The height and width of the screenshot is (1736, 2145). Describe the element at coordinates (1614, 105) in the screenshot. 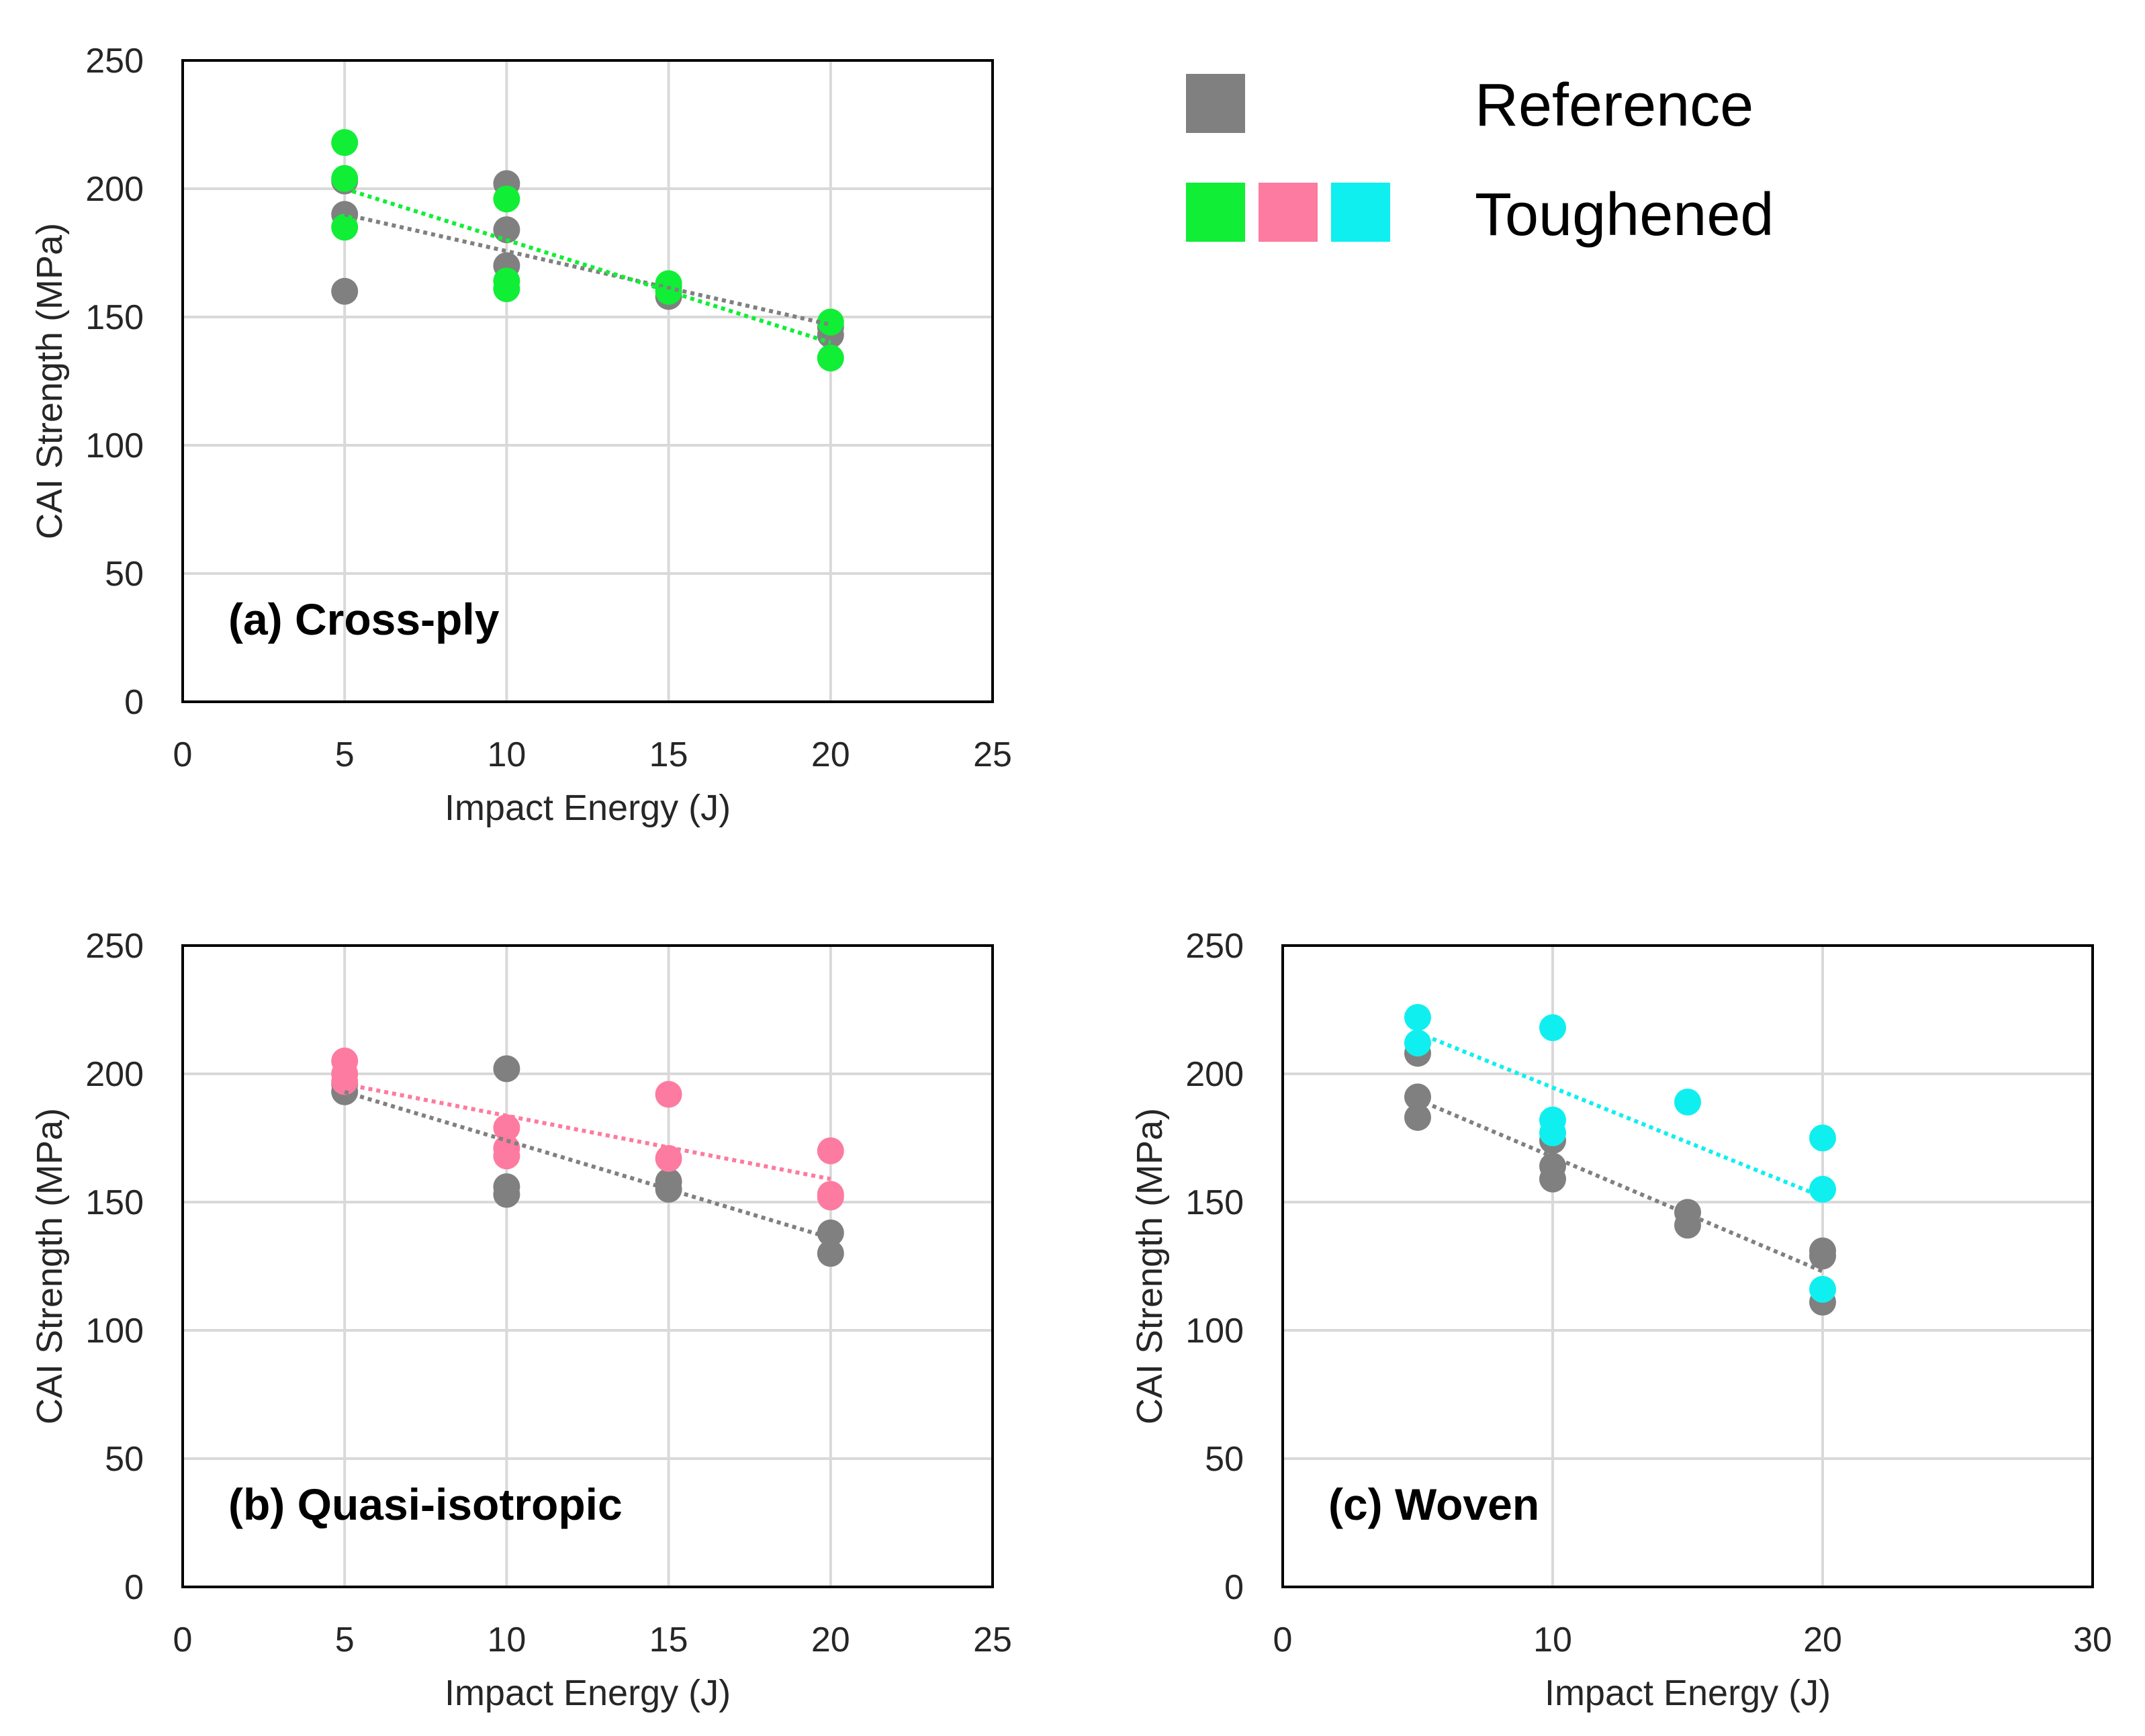

I see `legend-label-reference: Reference` at that location.